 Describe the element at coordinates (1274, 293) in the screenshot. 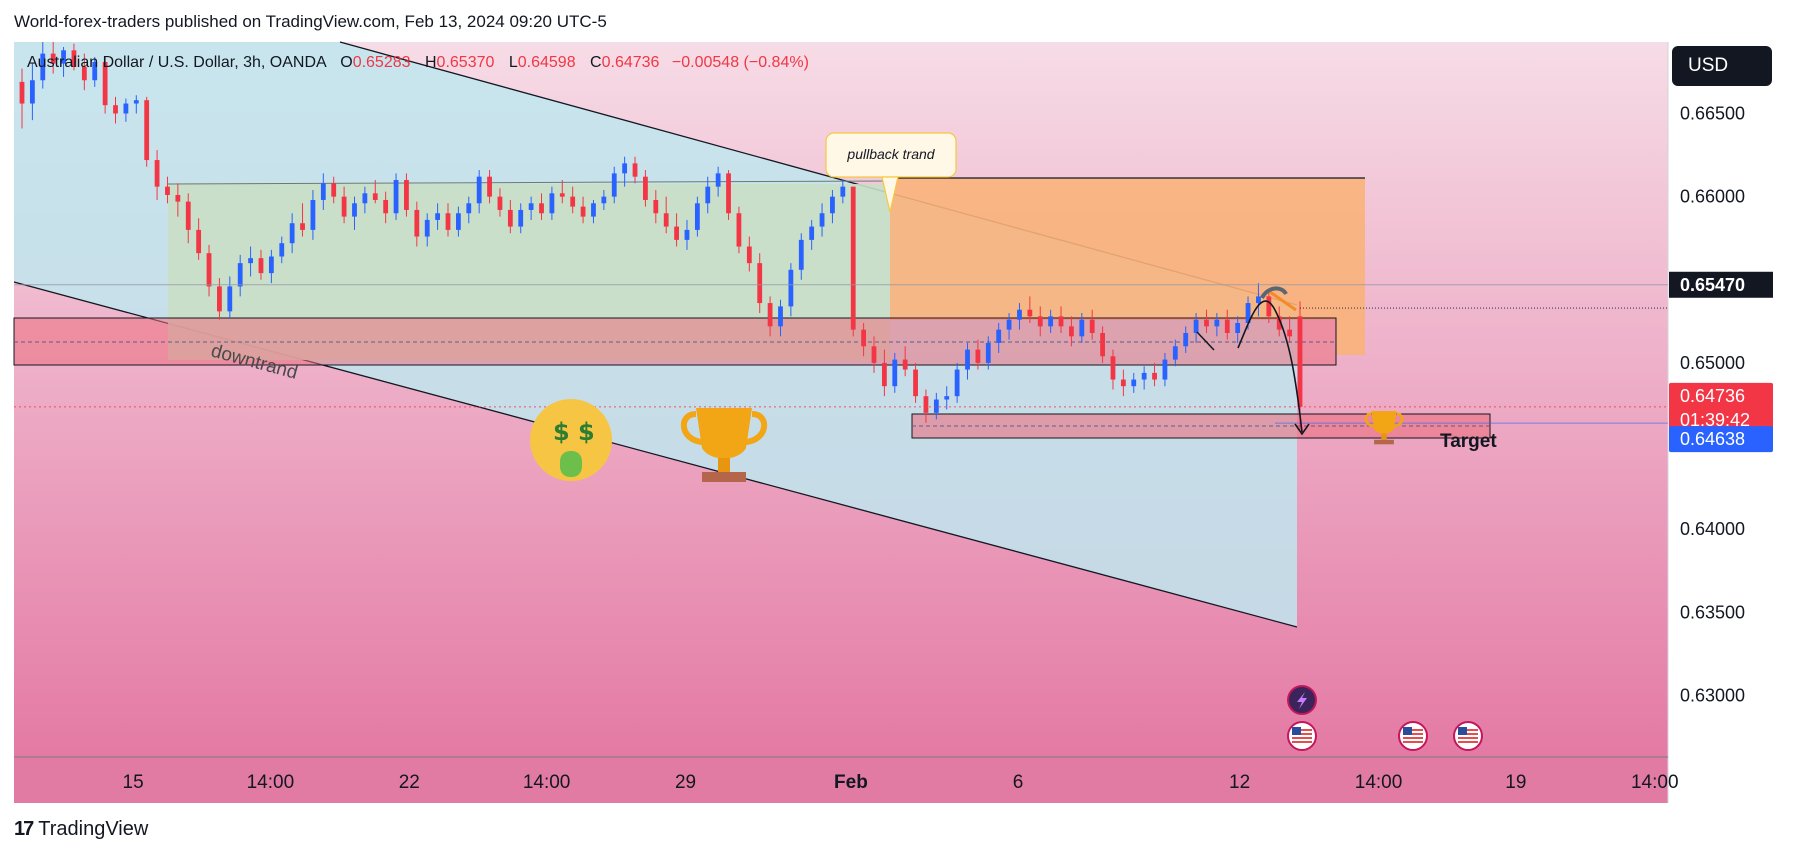

I see `pickaxe-head` at that location.